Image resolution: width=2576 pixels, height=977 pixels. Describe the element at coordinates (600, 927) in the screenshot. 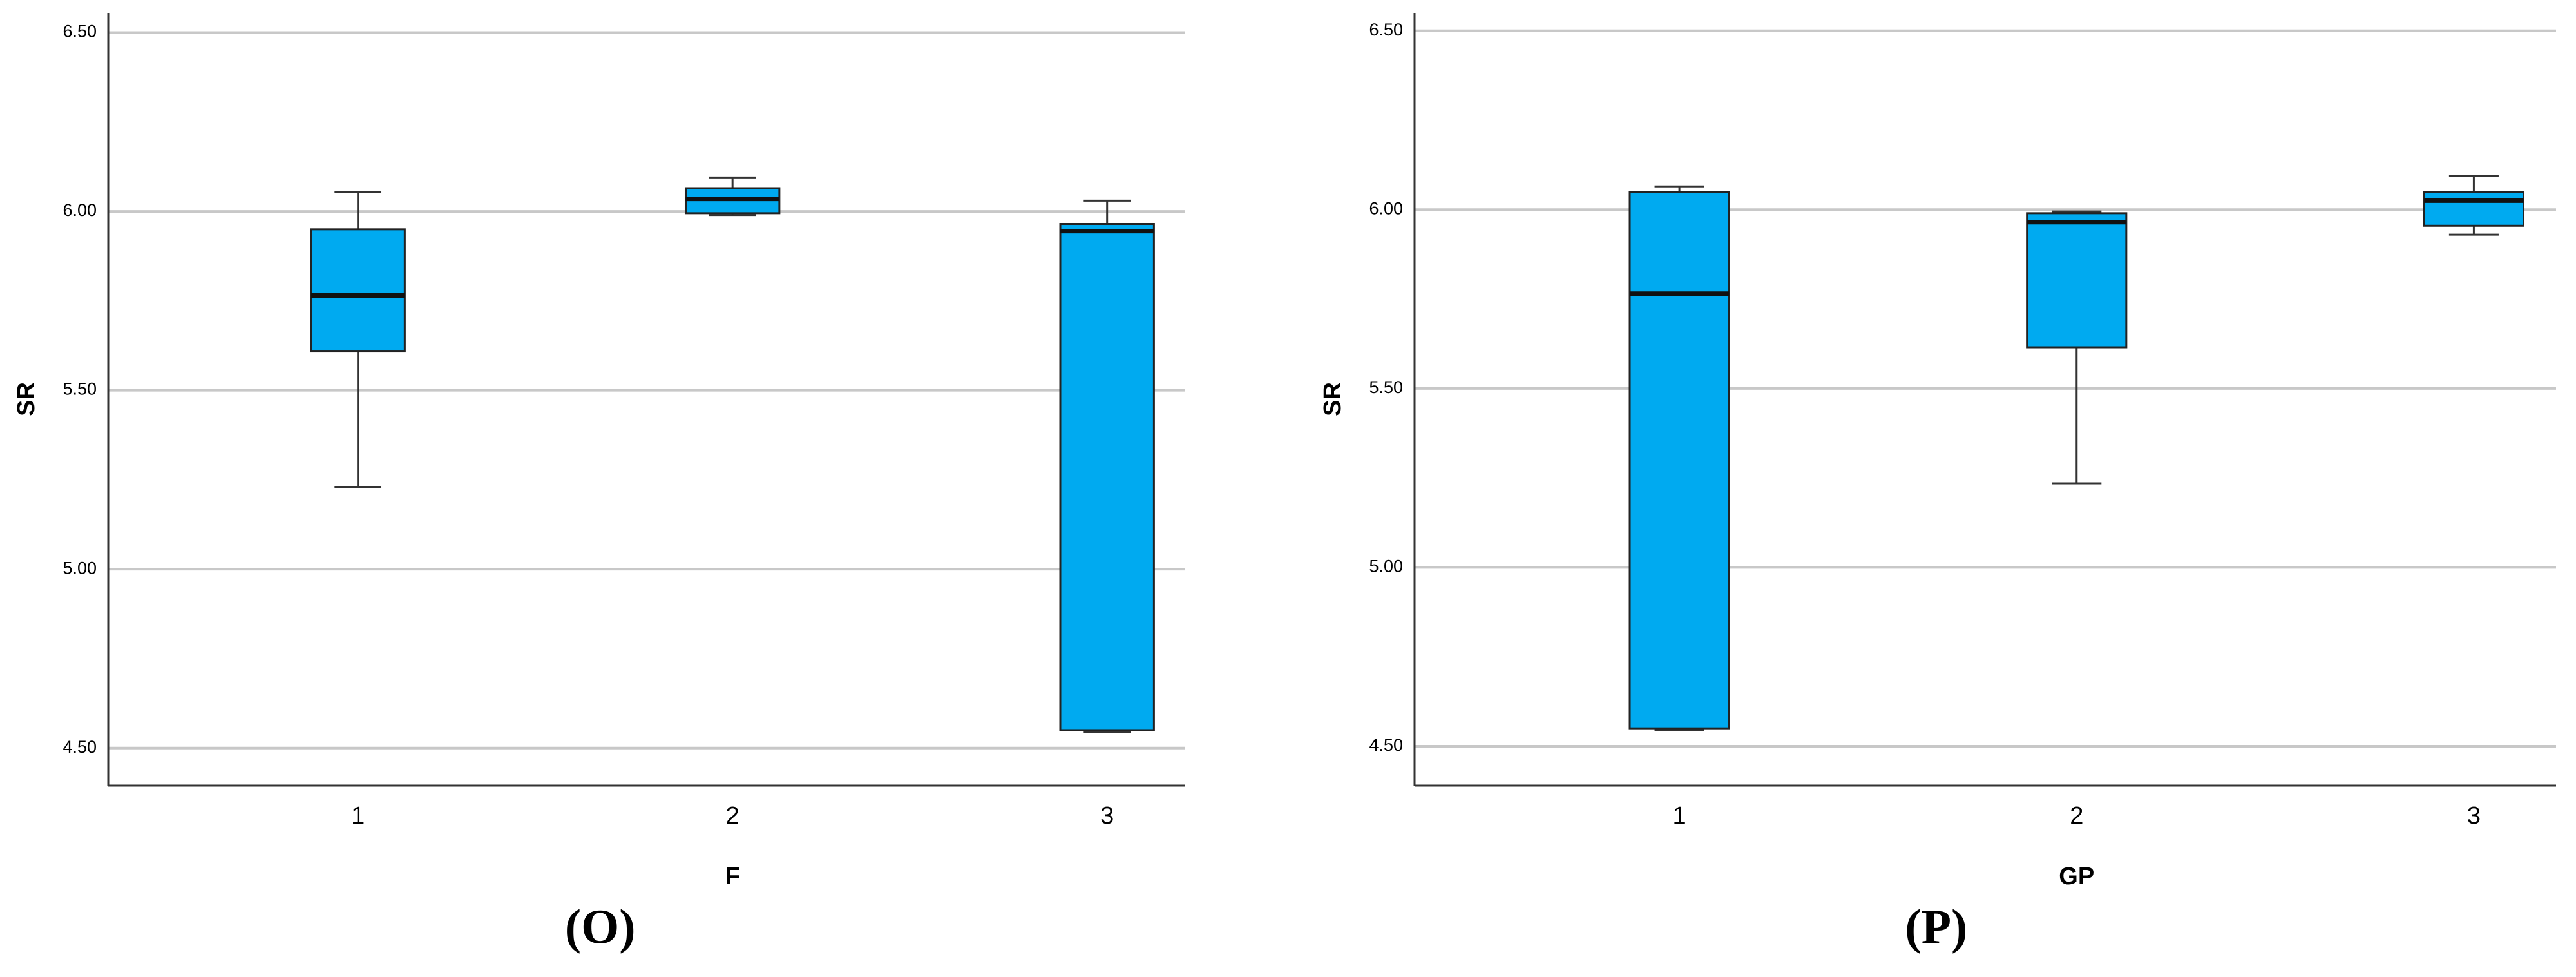

I see `panel-label: (O)` at that location.